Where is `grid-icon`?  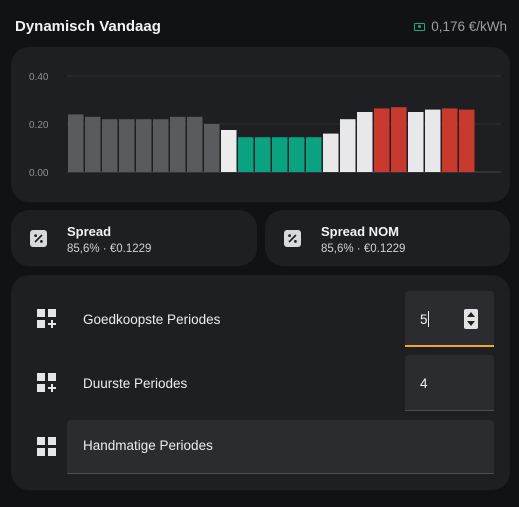 grid-icon is located at coordinates (47, 447).